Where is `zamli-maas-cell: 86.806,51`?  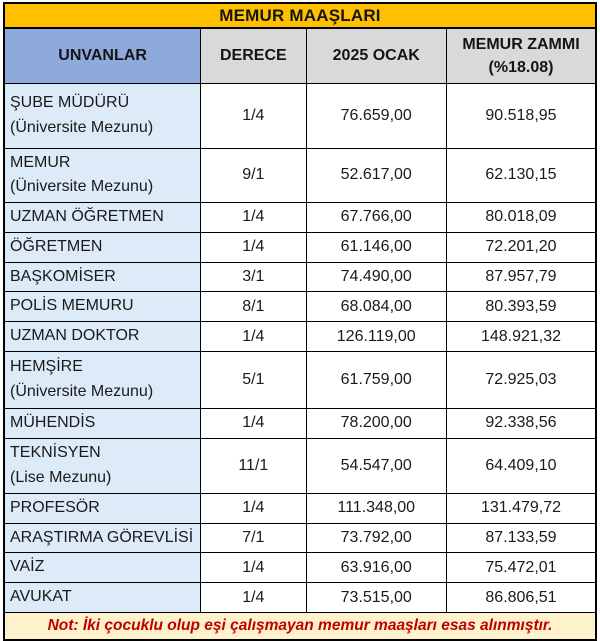
zamli-maas-cell: 86.806,51 is located at coordinates (521, 598).